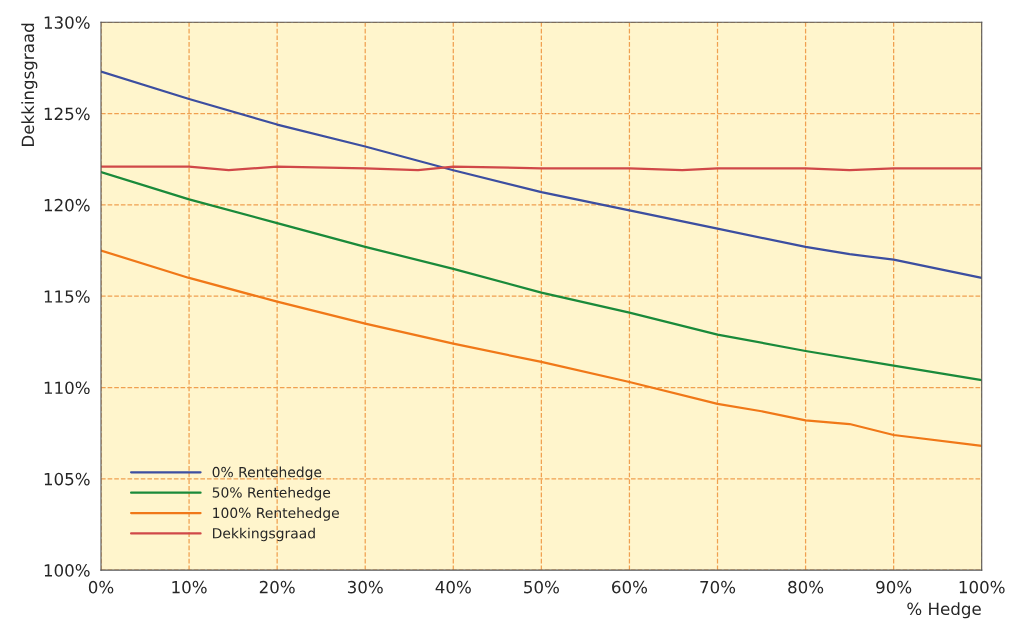 The width and height of the screenshot is (1010, 637). I want to click on x-tick-label: 90%, so click(894, 587).